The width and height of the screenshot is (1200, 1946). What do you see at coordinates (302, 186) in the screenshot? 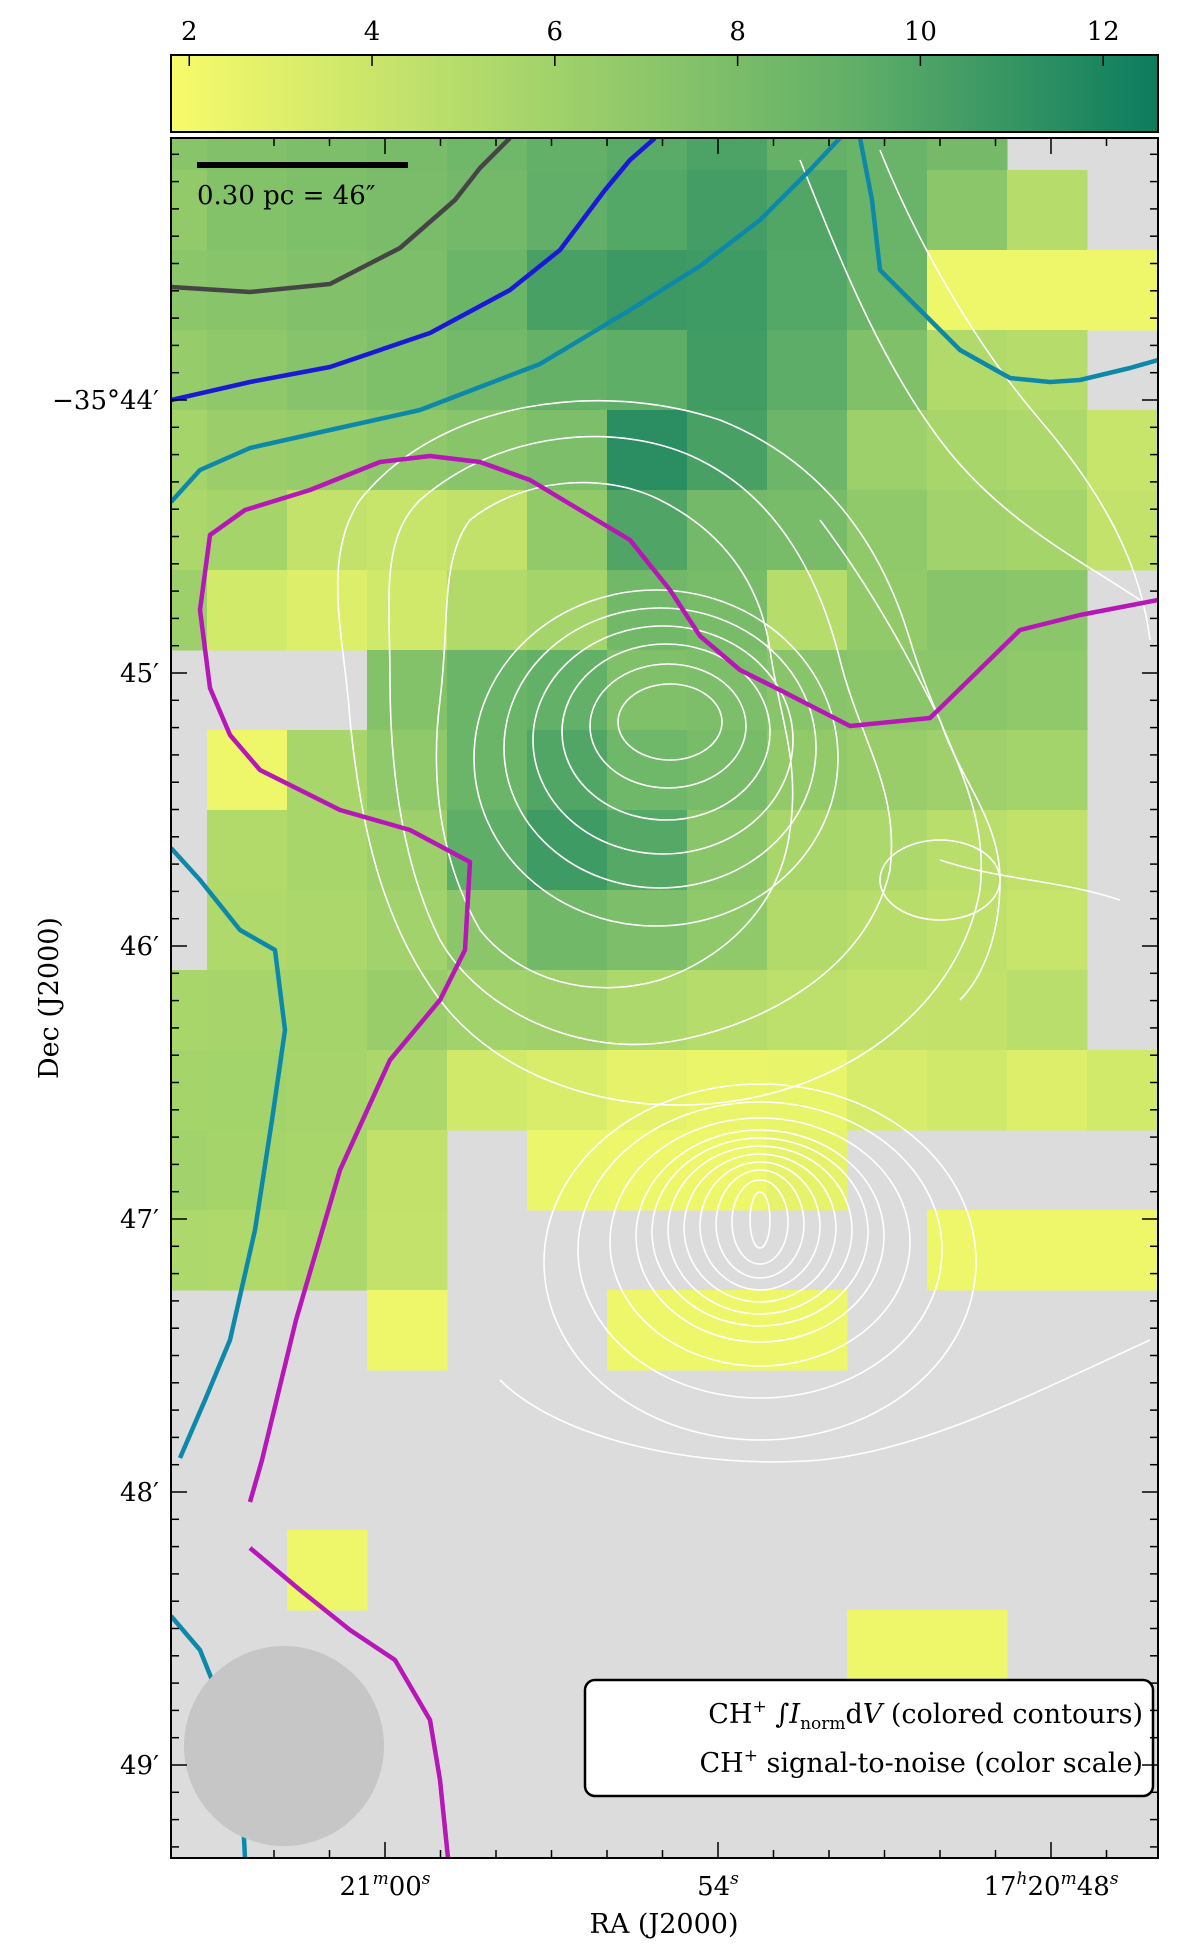
I see `scalebar: 0.30 pc = 46″` at bounding box center [302, 186].